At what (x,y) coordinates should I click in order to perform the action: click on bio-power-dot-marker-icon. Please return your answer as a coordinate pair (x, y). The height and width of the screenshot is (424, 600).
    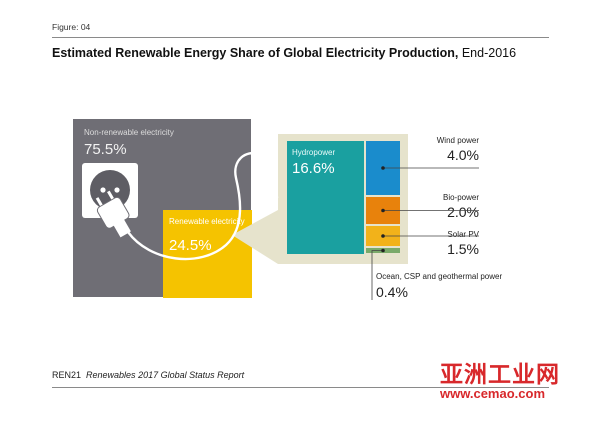
    Looking at the image, I should click on (383, 210).